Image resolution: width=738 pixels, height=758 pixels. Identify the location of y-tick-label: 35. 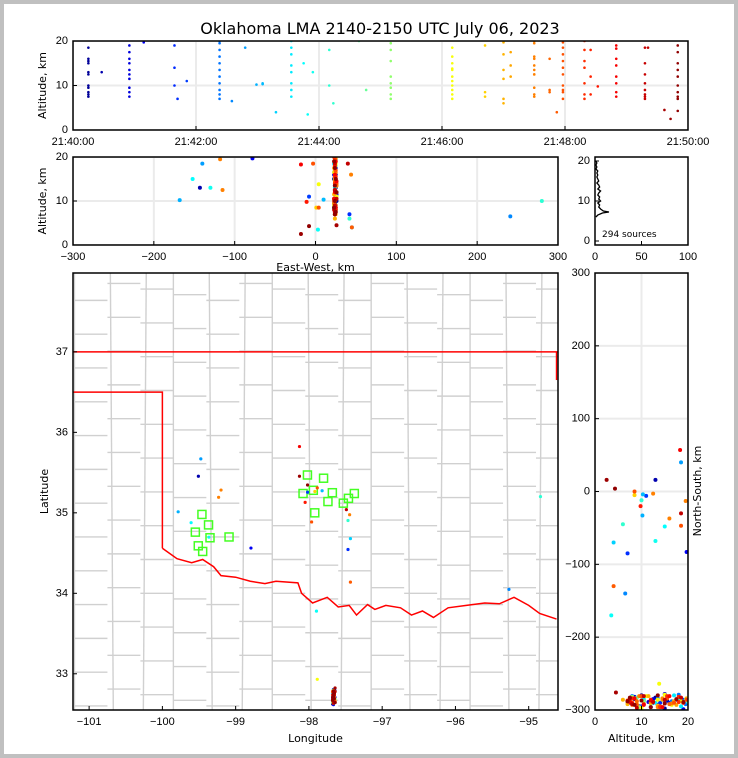
(62, 513).